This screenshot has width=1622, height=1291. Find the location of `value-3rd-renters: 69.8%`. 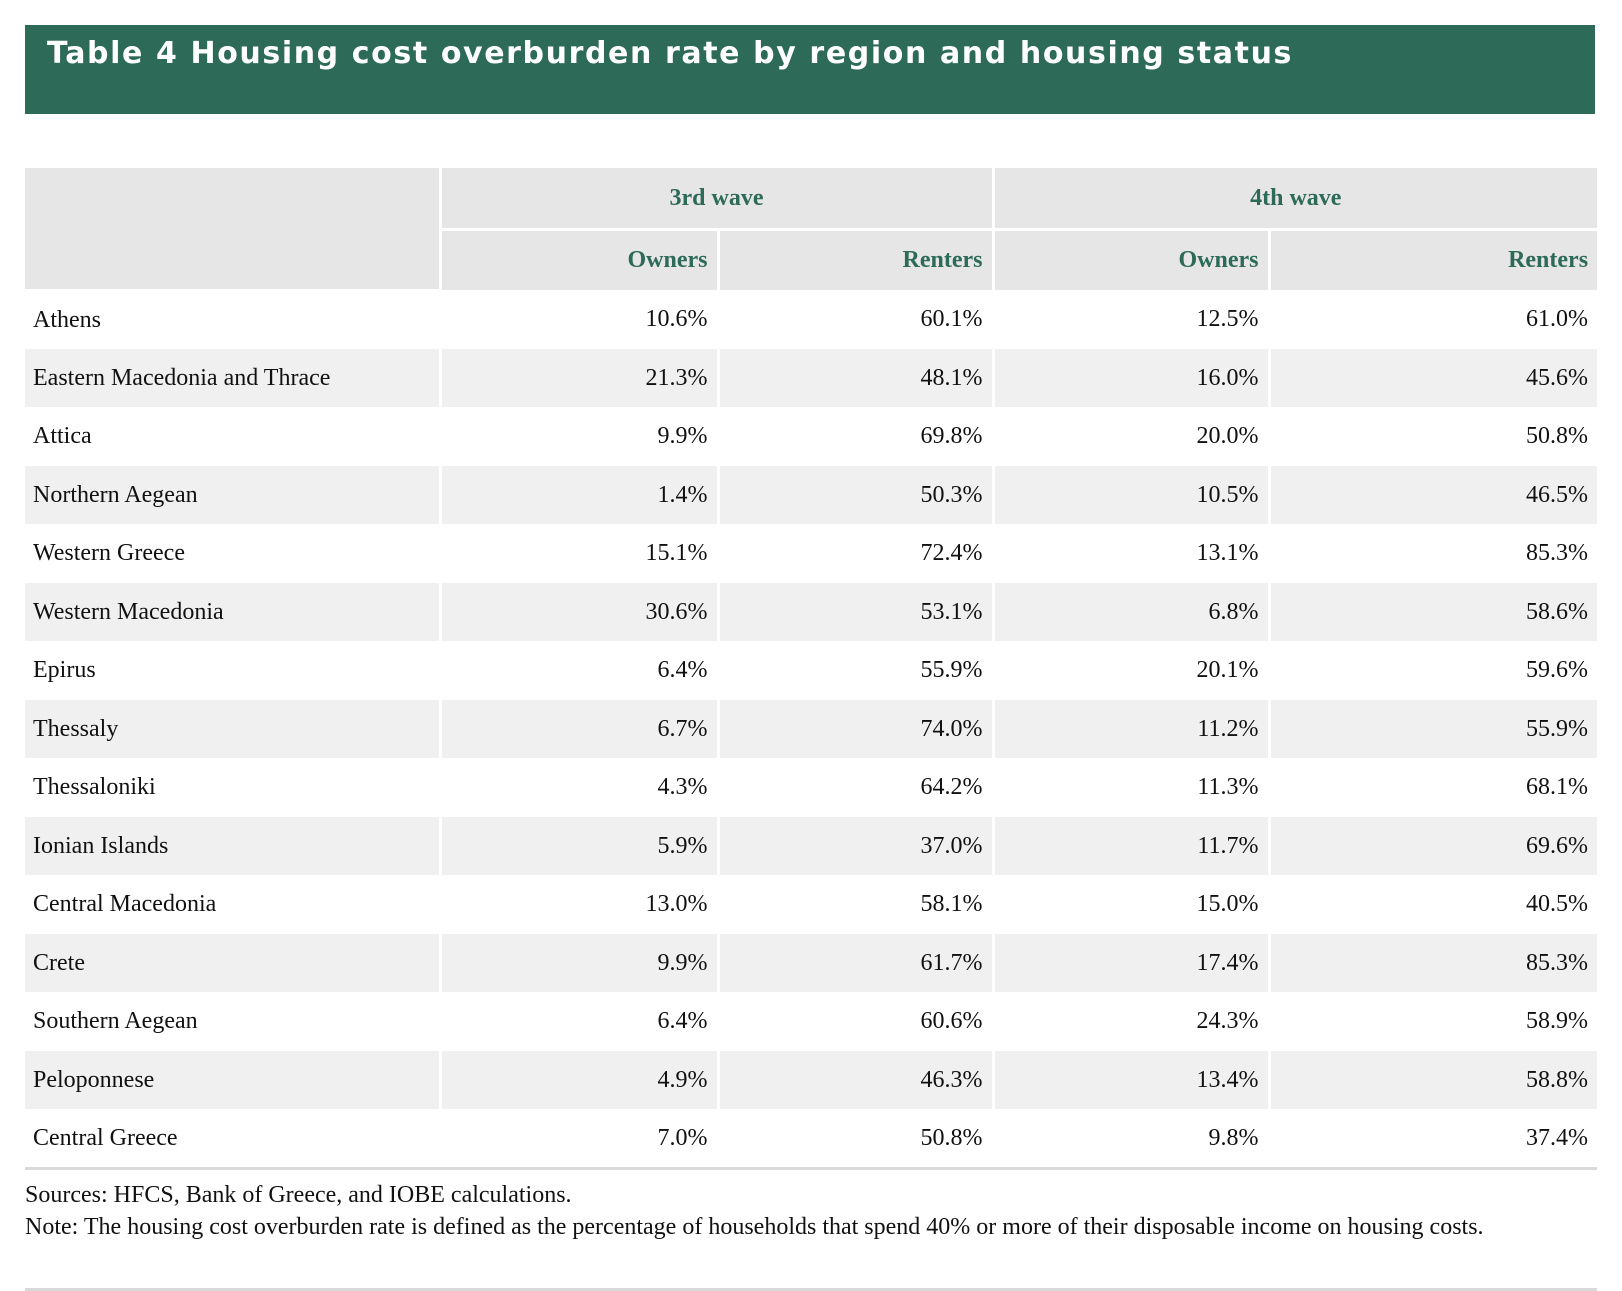

value-3rd-renters: 69.8% is located at coordinates (856, 436).